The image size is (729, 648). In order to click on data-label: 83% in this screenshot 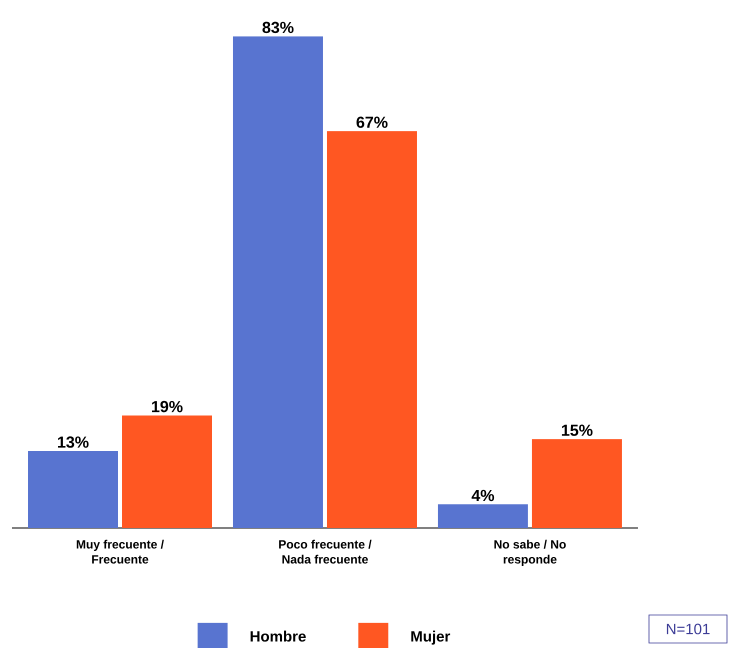, I will do `click(278, 28)`.